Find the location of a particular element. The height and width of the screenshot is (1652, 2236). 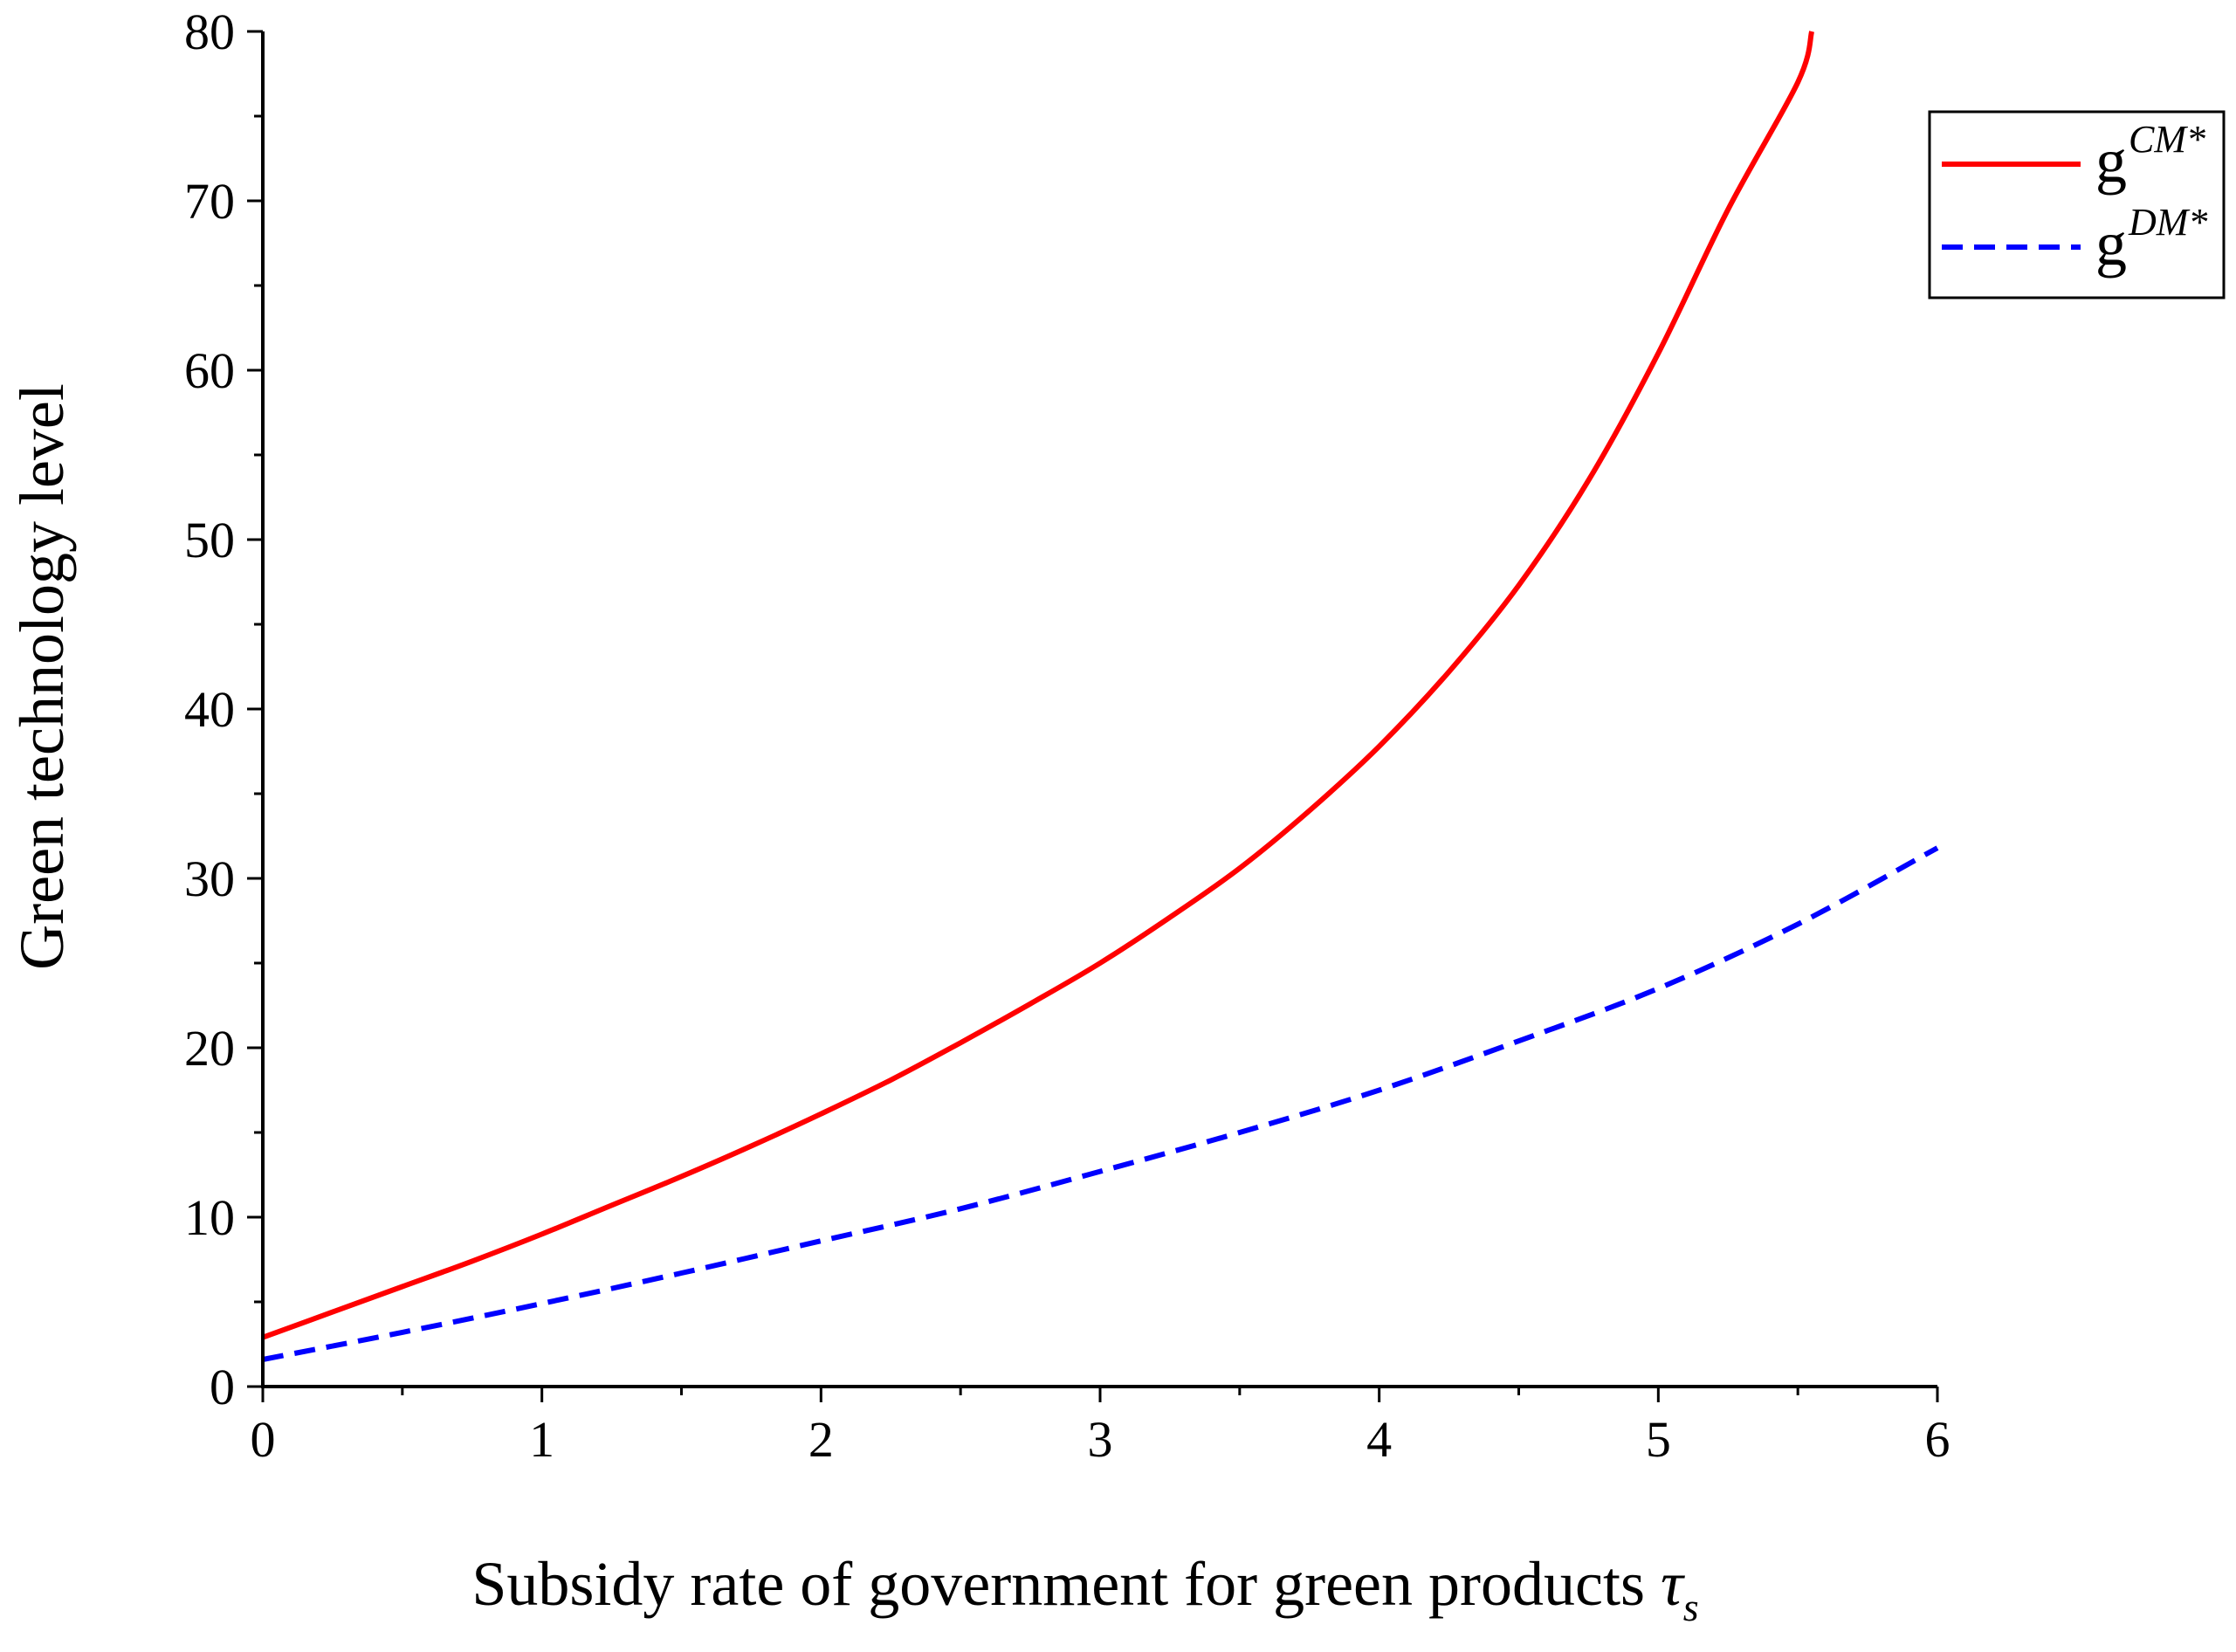

legend-label: gDM* is located at coordinates (2151, 240).